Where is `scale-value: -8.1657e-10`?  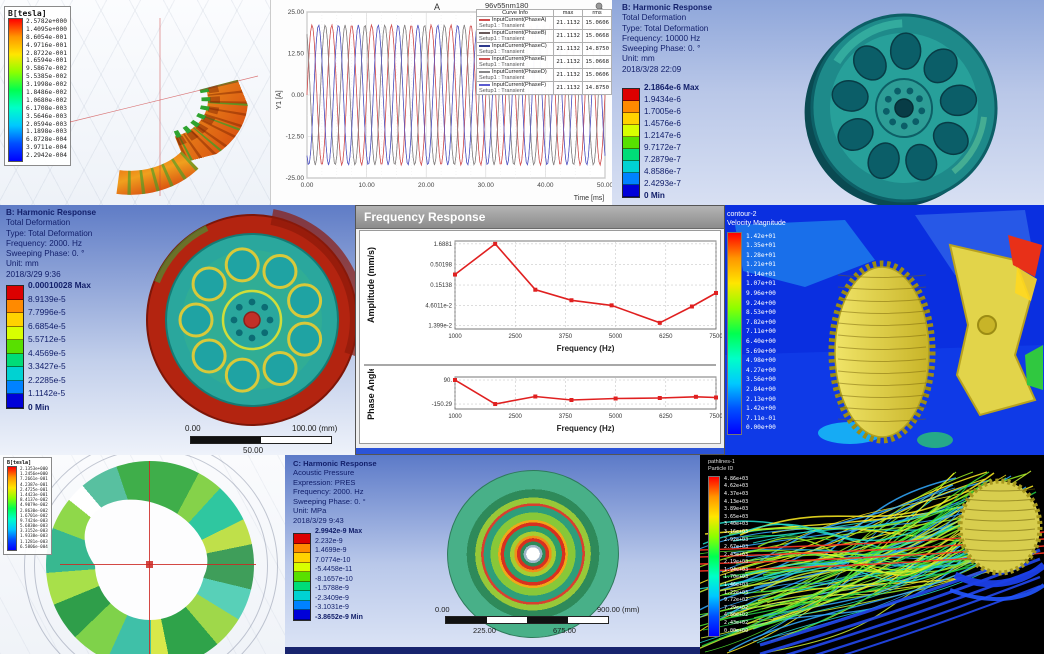 scale-value: -8.1657e-10 is located at coordinates (334, 579).